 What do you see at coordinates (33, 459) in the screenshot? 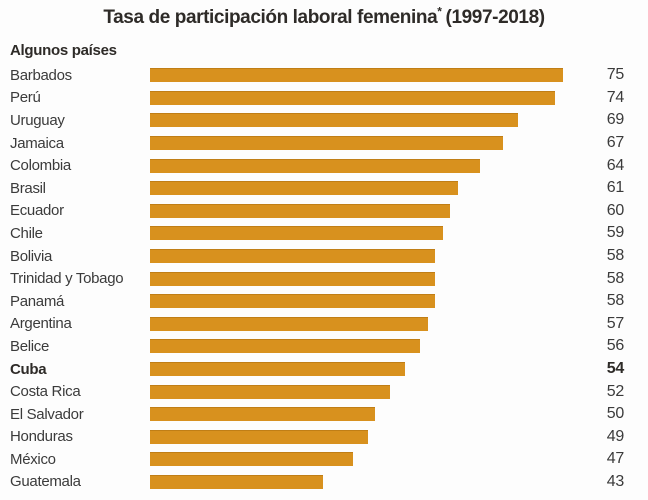
I see `country-label: México` at bounding box center [33, 459].